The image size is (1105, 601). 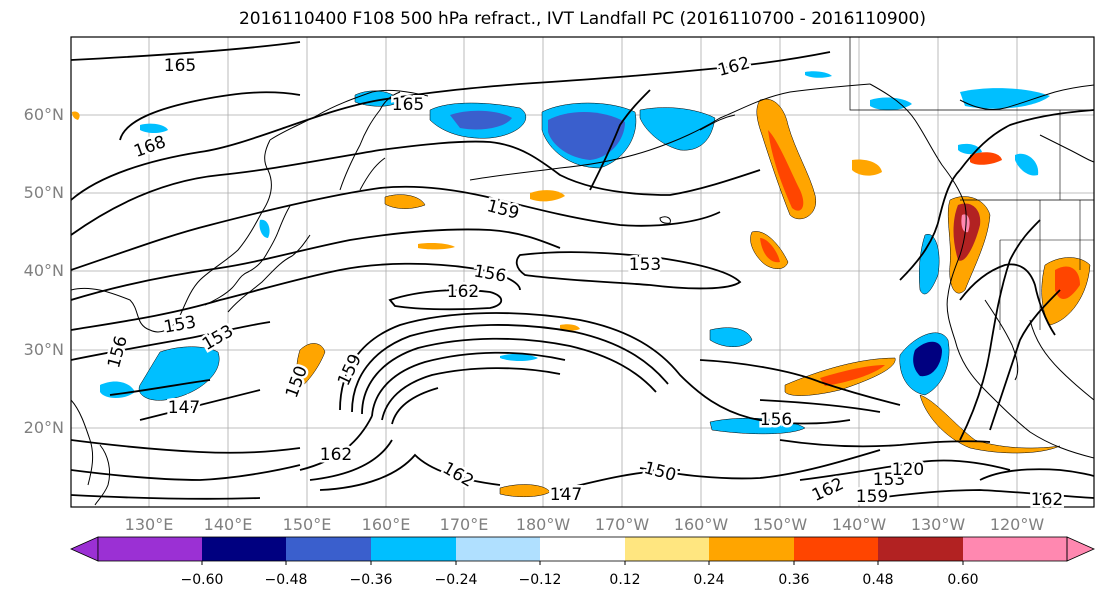 I want to click on colorbar-tick-label: −0.12, so click(x=540, y=580).